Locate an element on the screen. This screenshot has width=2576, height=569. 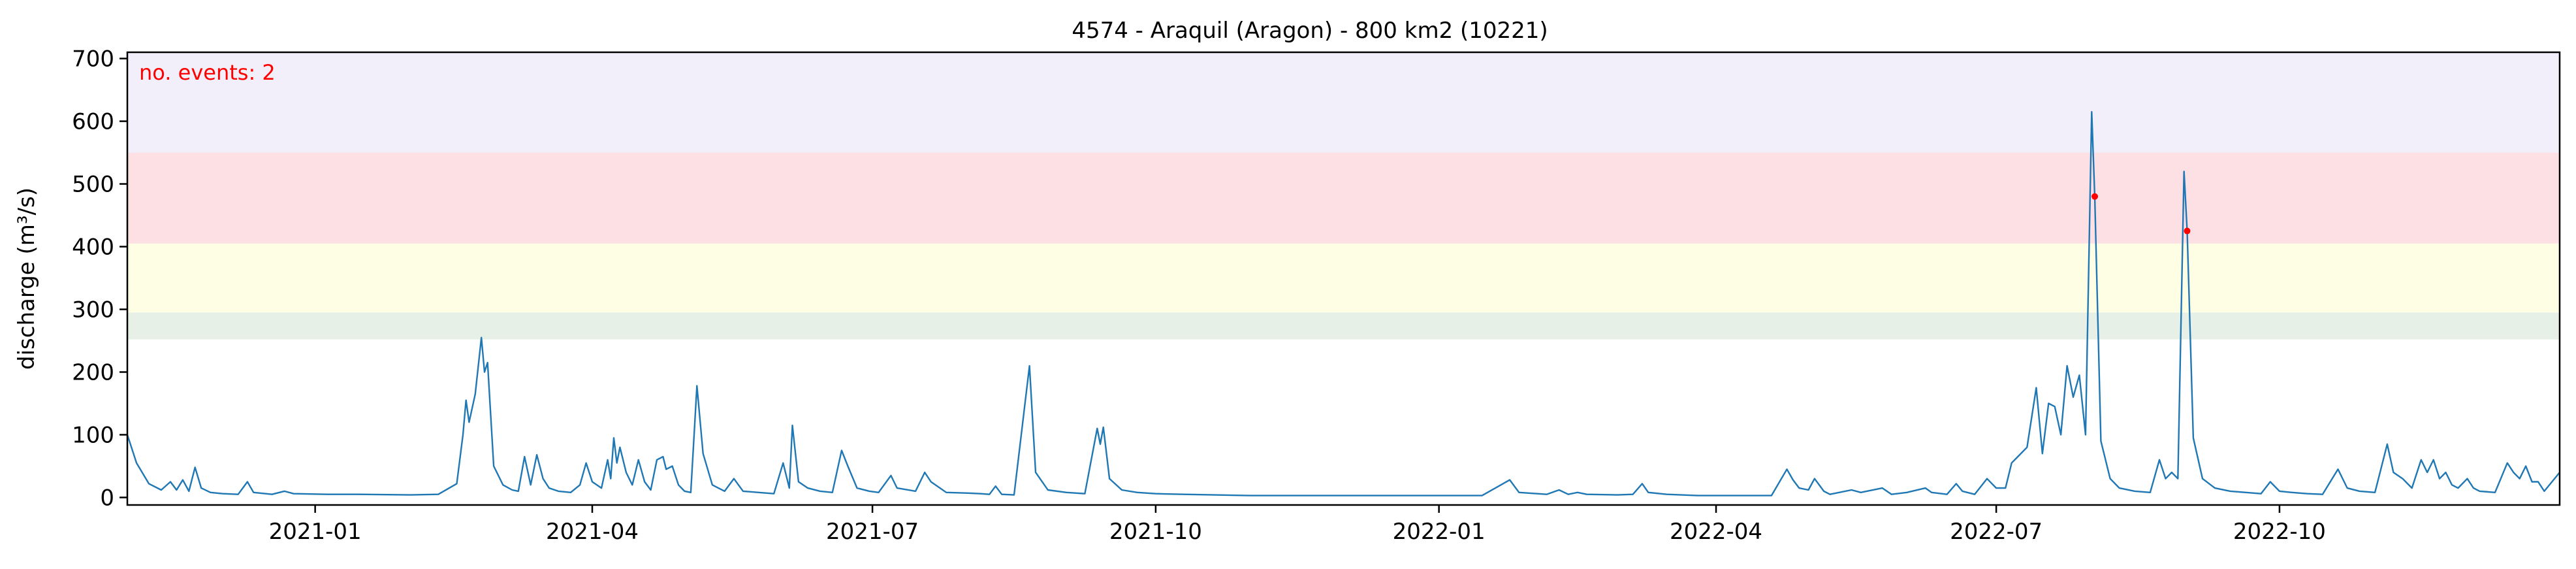
x-tick-label: 2021-04 is located at coordinates (593, 532).